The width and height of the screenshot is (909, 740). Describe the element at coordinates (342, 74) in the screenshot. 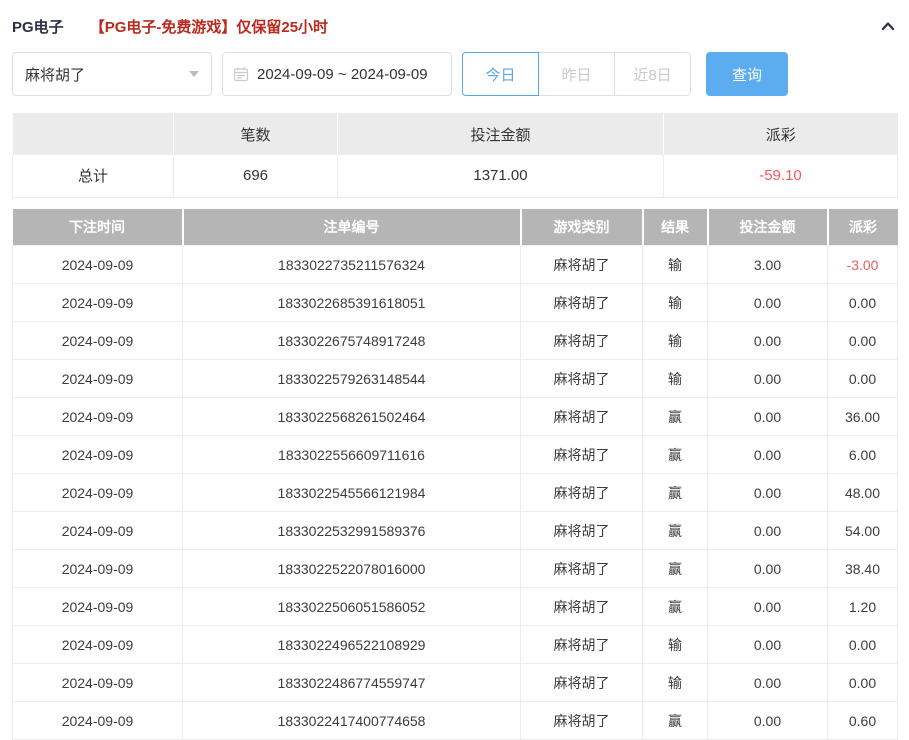

I see `date-range-value: 2024-09-09 ~ 2024-09-09` at that location.